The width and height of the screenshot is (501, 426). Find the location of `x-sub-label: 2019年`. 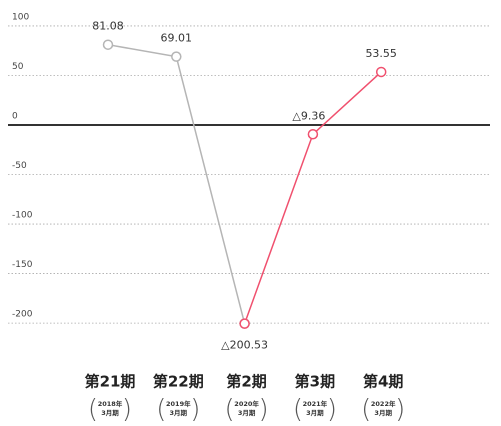

x-sub-label: 2019年 is located at coordinates (178, 403).